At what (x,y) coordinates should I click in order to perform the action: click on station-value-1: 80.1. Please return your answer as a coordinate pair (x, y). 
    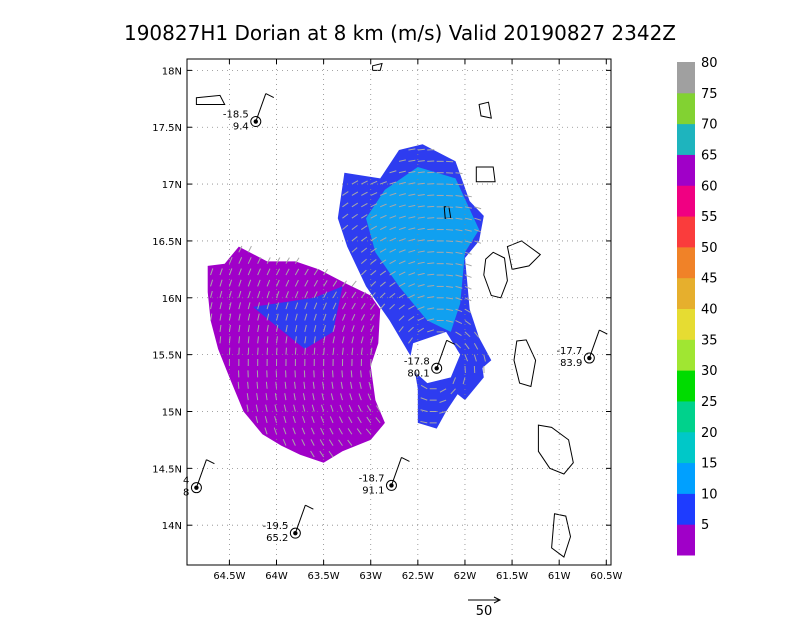
    Looking at the image, I should click on (418, 373).